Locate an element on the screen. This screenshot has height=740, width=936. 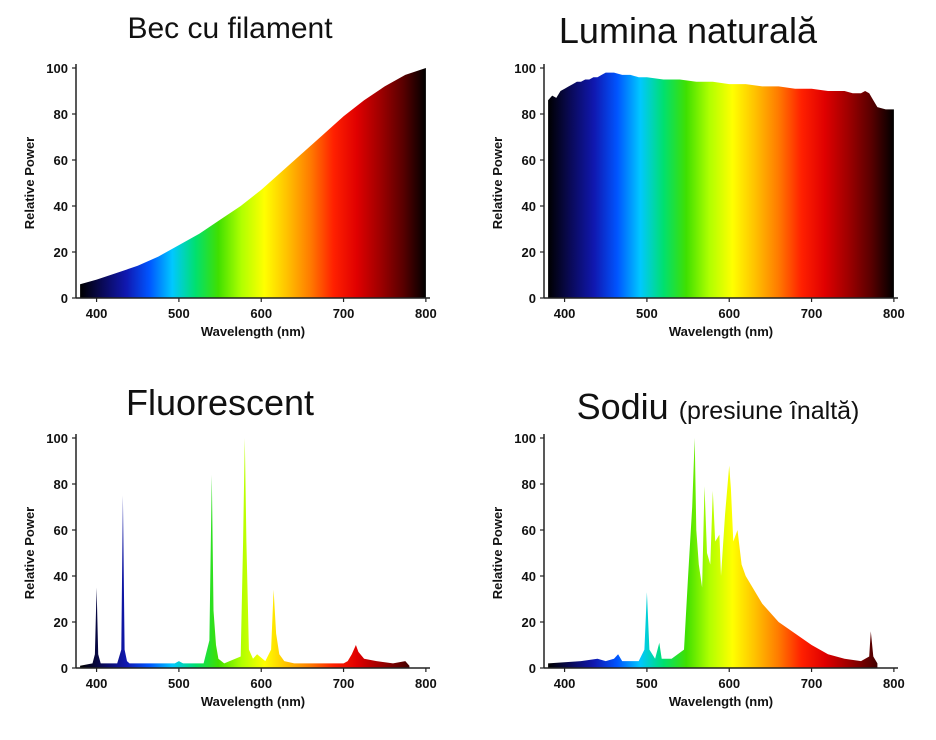
chart-title: Bec cu filament is located at coordinates (230, 28).